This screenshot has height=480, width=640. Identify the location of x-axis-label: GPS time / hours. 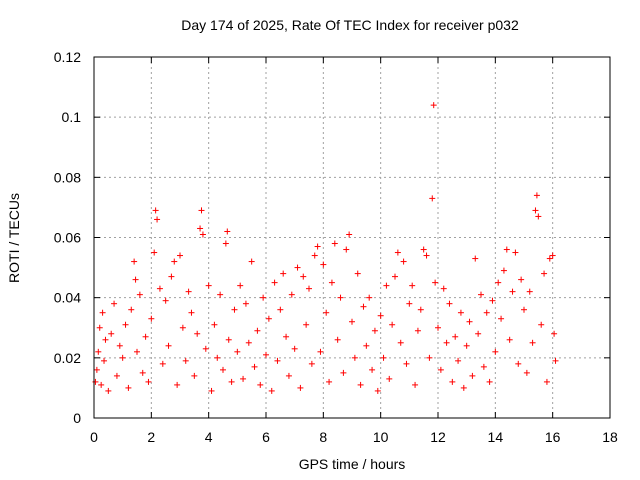
(352, 464).